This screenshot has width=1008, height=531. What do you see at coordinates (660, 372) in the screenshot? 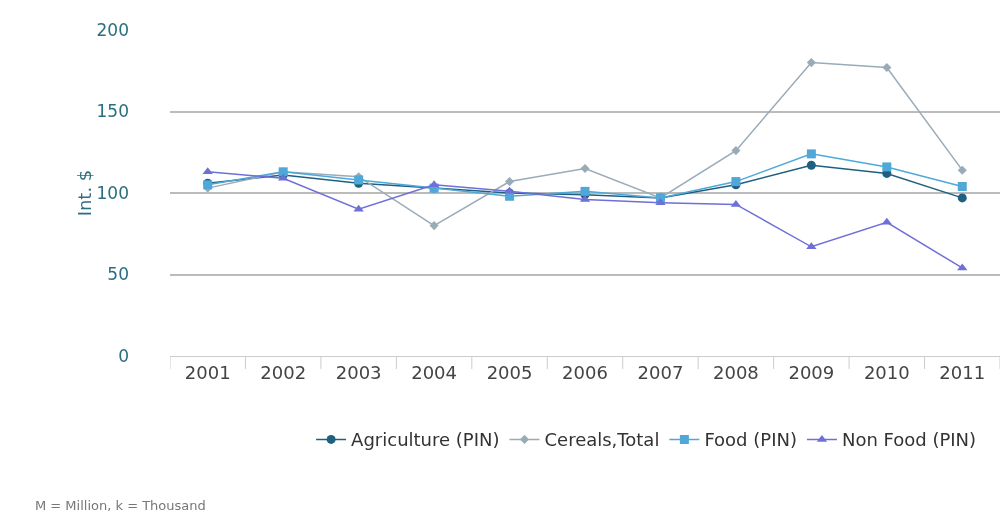
I see `x-tick-label: 2007` at bounding box center [660, 372].